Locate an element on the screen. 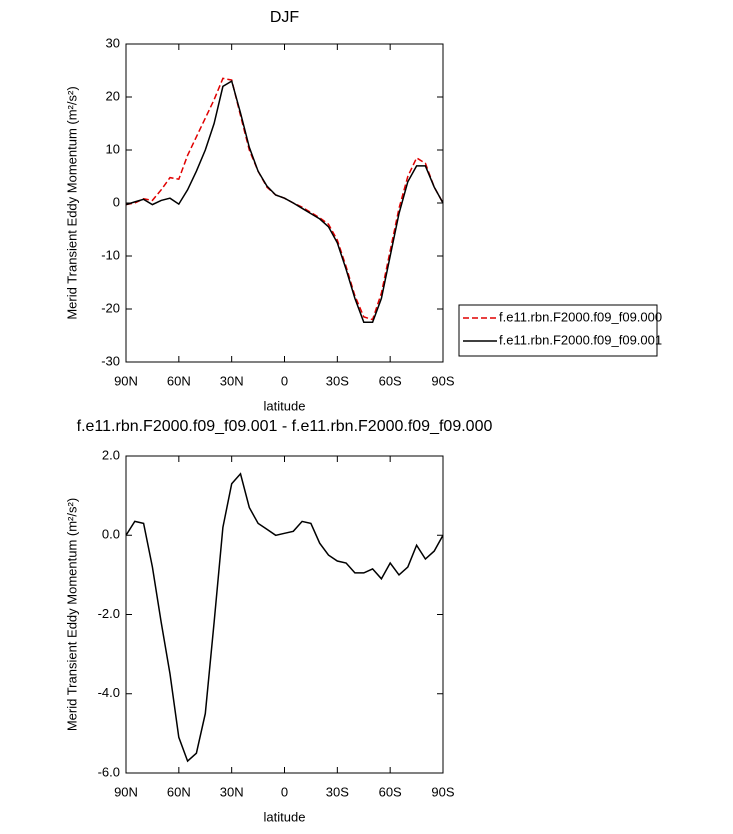  chart-title: DJF is located at coordinates (285, 17).